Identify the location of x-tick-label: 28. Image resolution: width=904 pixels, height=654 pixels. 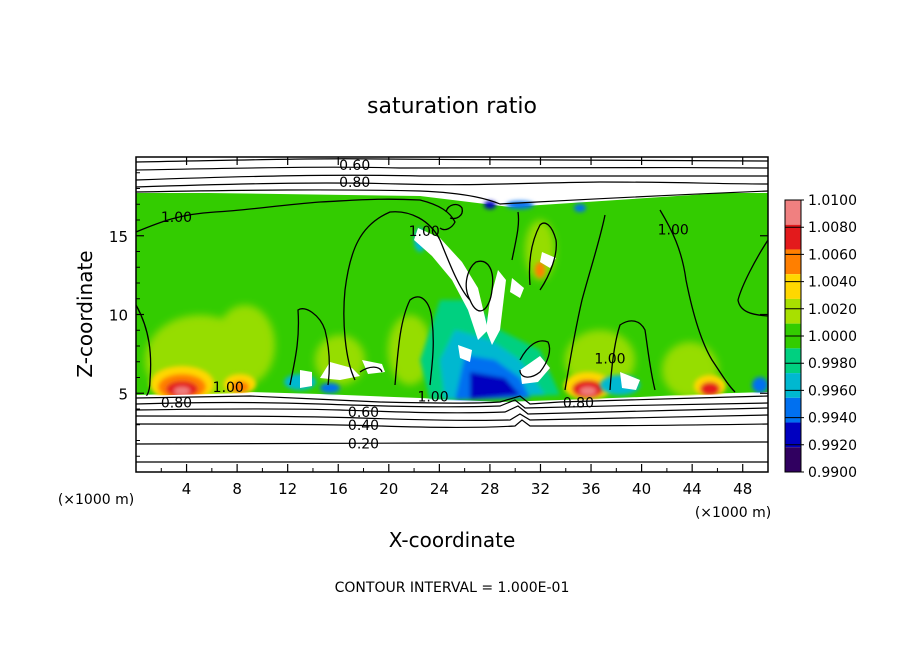
(489, 489).